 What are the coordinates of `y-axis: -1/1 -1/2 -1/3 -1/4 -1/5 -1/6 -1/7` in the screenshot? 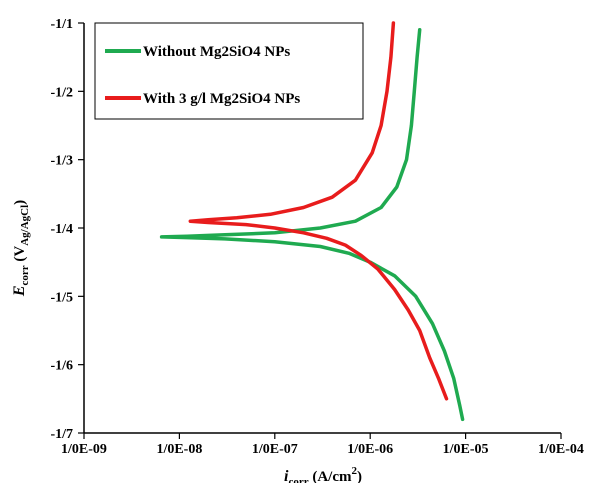 It's located at (67, 229).